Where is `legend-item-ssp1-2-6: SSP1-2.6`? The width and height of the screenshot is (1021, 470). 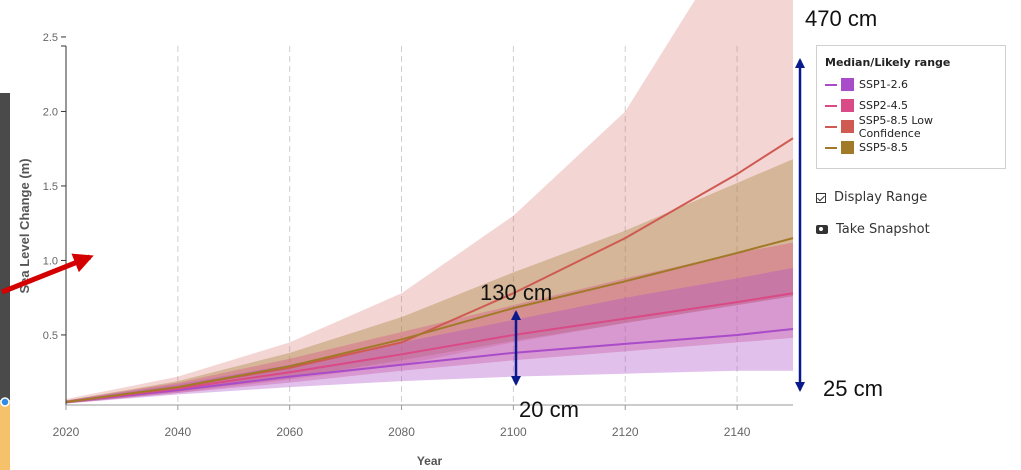 legend-item-ssp1-2-6: SSP1-2.6 is located at coordinates (911, 84).